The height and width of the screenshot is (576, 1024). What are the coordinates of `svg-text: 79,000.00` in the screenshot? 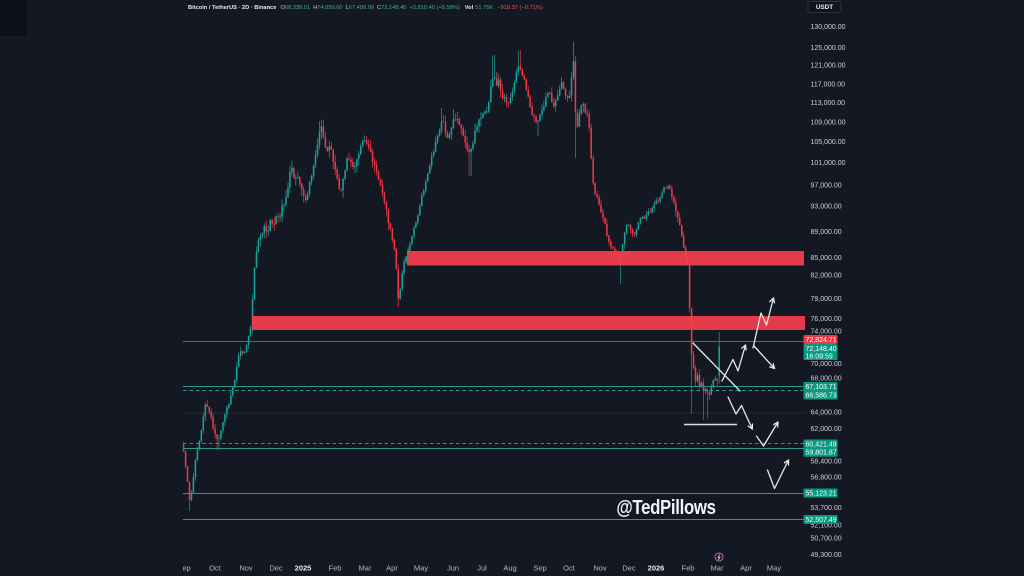 It's located at (826, 299).